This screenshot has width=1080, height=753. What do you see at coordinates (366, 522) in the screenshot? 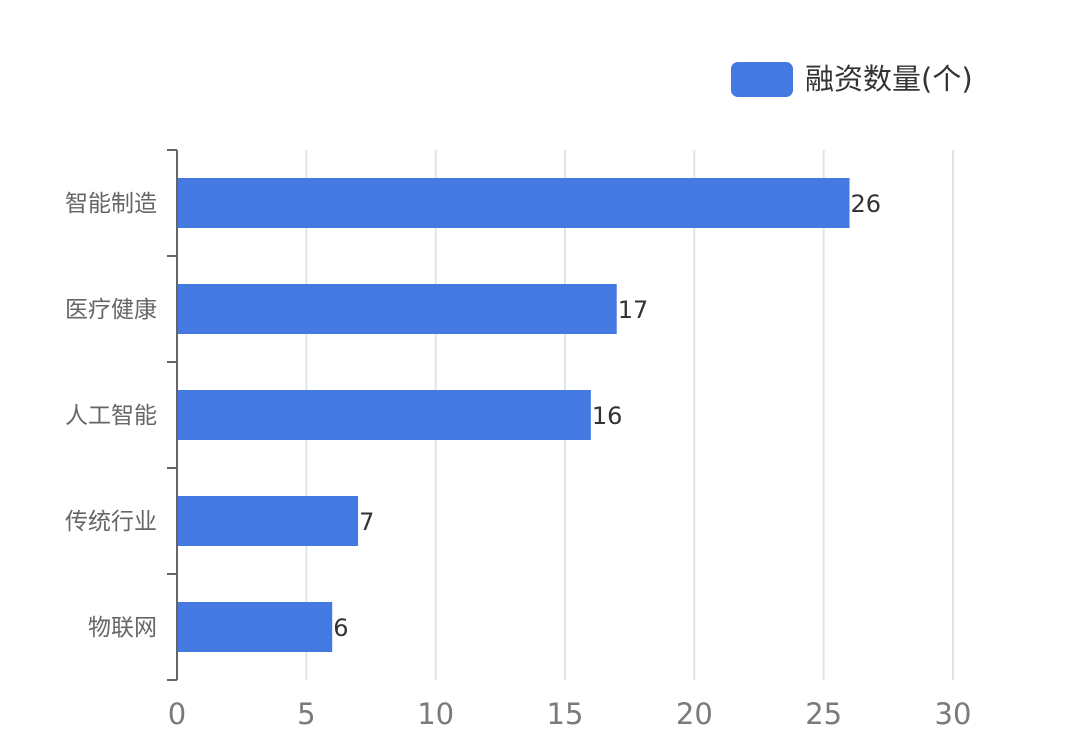
I see `data-label: 7` at bounding box center [366, 522].